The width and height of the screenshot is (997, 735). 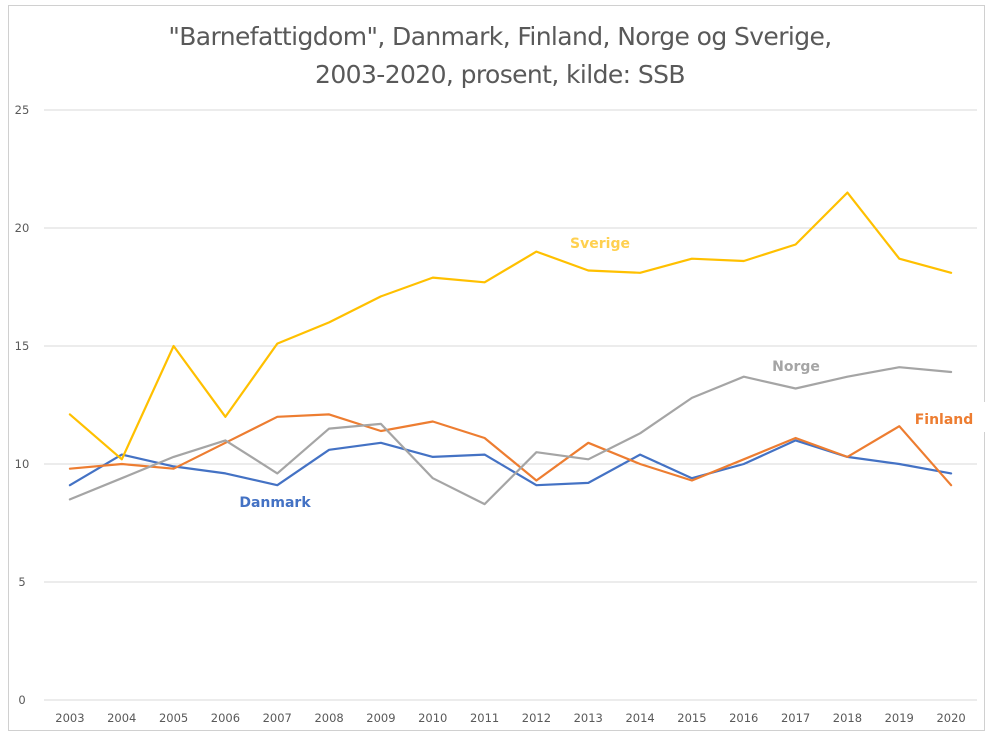 What do you see at coordinates (743, 718) in the screenshot?
I see `x-tick-label: 2016` at bounding box center [743, 718].